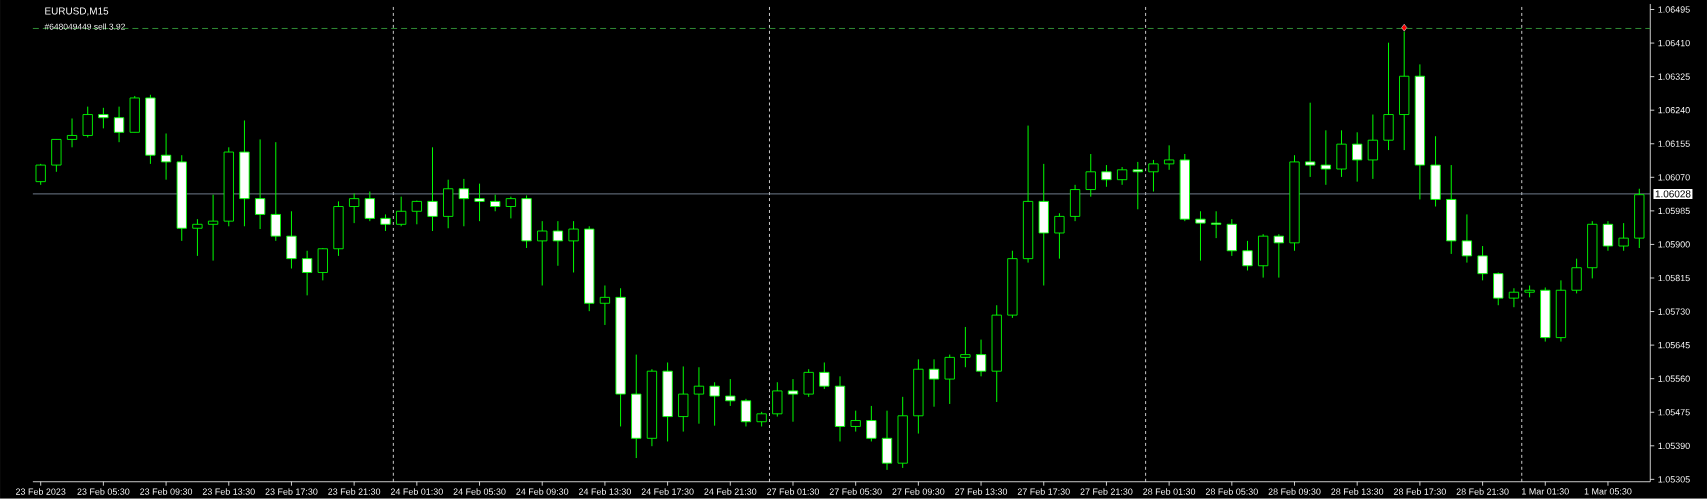 This screenshot has height=499, width=1707. I want to click on y-tick-label: 1.05730, so click(1674, 311).